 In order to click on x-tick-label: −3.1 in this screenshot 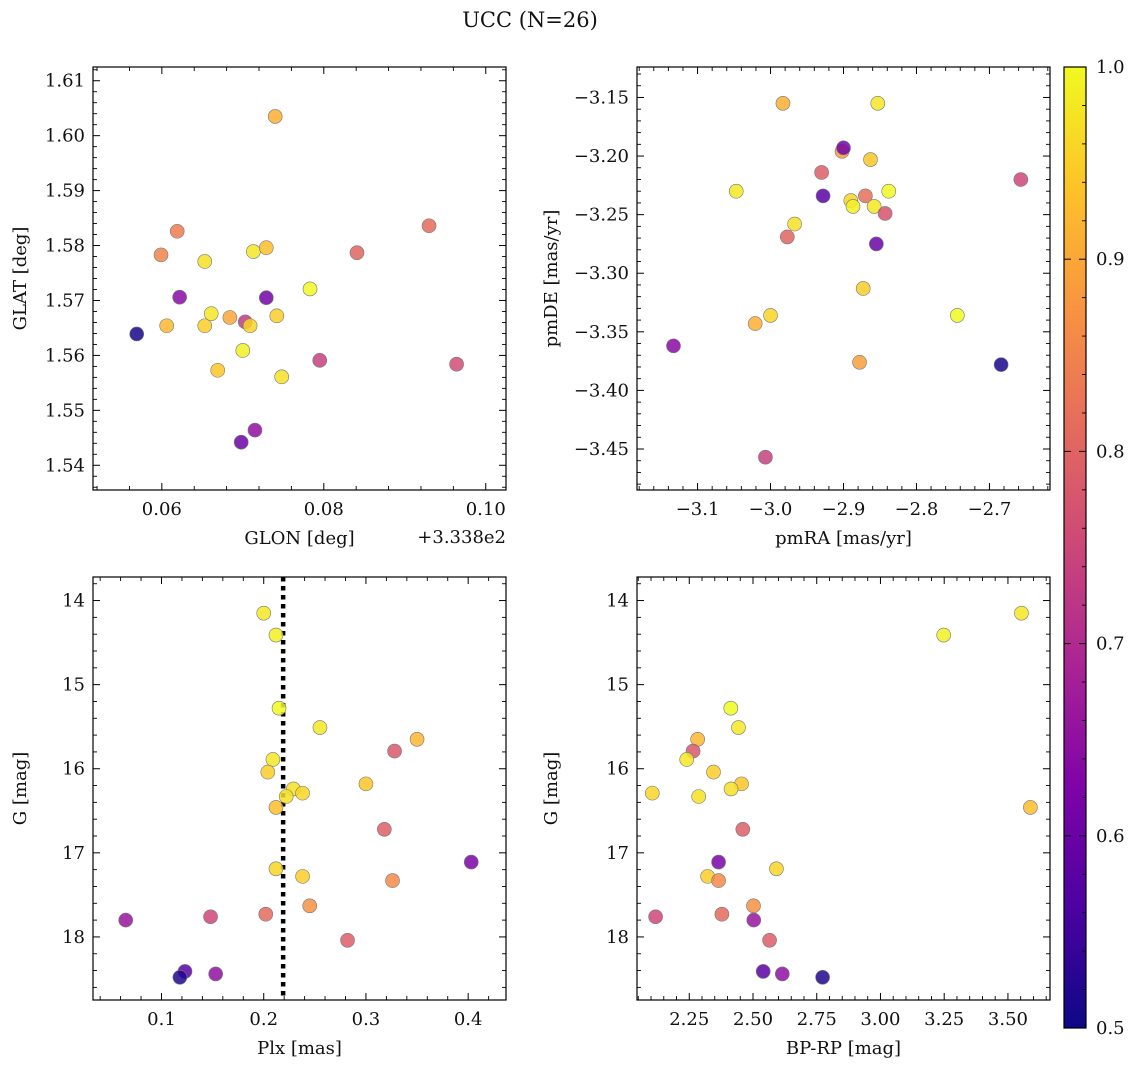, I will do `click(698, 509)`.